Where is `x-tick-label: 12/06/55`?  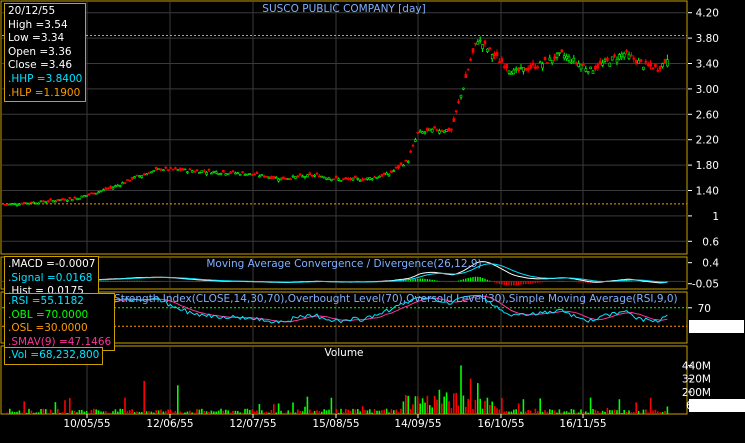
x-tick-label: 12/06/55 is located at coordinates (169, 424).